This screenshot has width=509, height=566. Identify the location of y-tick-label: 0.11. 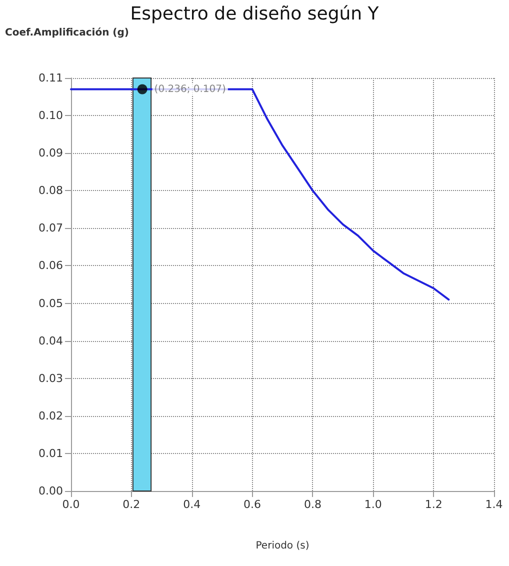
(50, 78).